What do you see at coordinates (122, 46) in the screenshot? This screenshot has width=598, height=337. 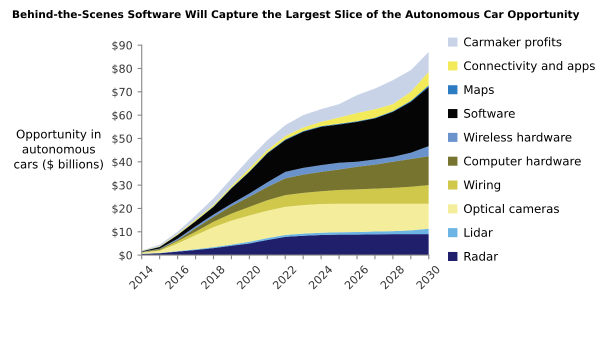 I see `y-tick-label: $90` at bounding box center [122, 46].